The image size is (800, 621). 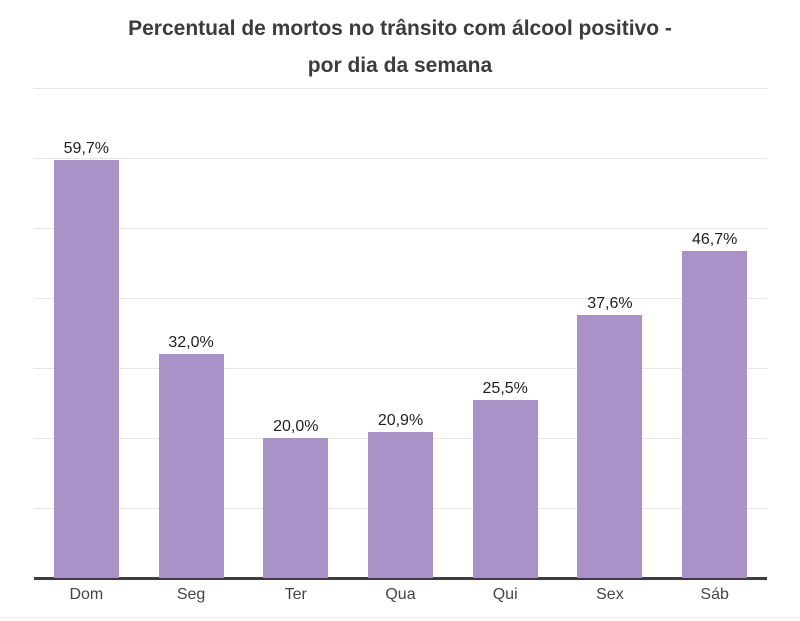 I want to click on x-tick-label-qui: Qui, so click(x=505, y=594).